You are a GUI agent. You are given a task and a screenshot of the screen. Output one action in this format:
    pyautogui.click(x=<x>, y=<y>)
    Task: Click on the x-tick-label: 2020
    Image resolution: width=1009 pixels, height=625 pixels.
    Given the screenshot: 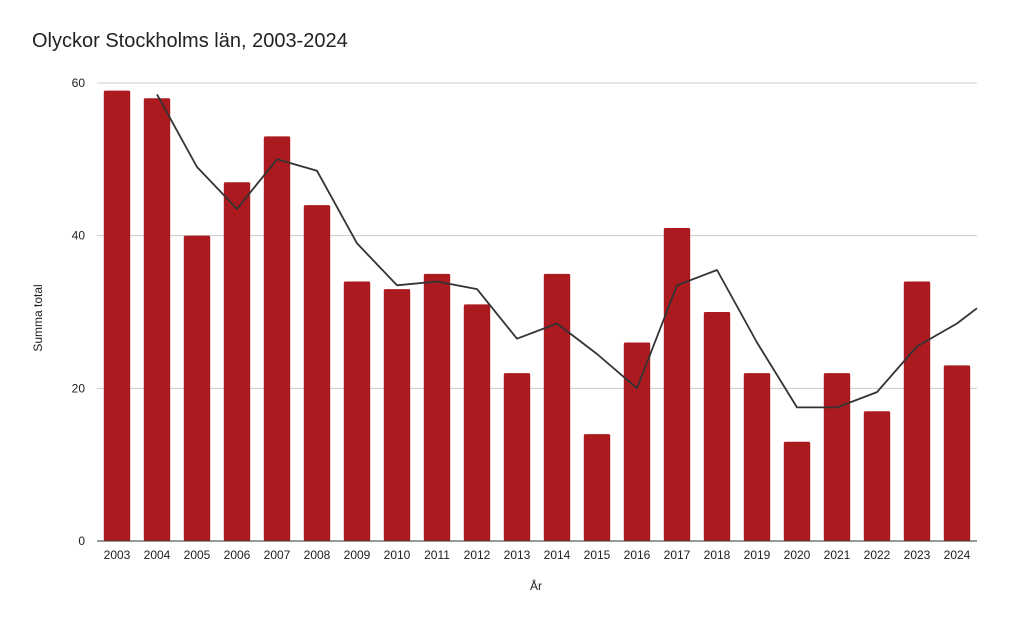 What is the action you would take?
    pyautogui.click(x=797, y=555)
    